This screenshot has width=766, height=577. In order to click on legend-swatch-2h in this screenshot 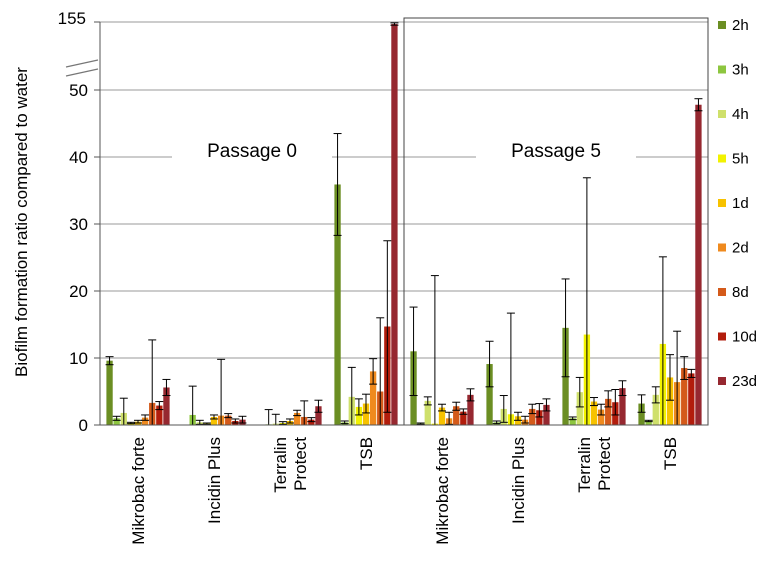, I will do `click(722, 25)`.